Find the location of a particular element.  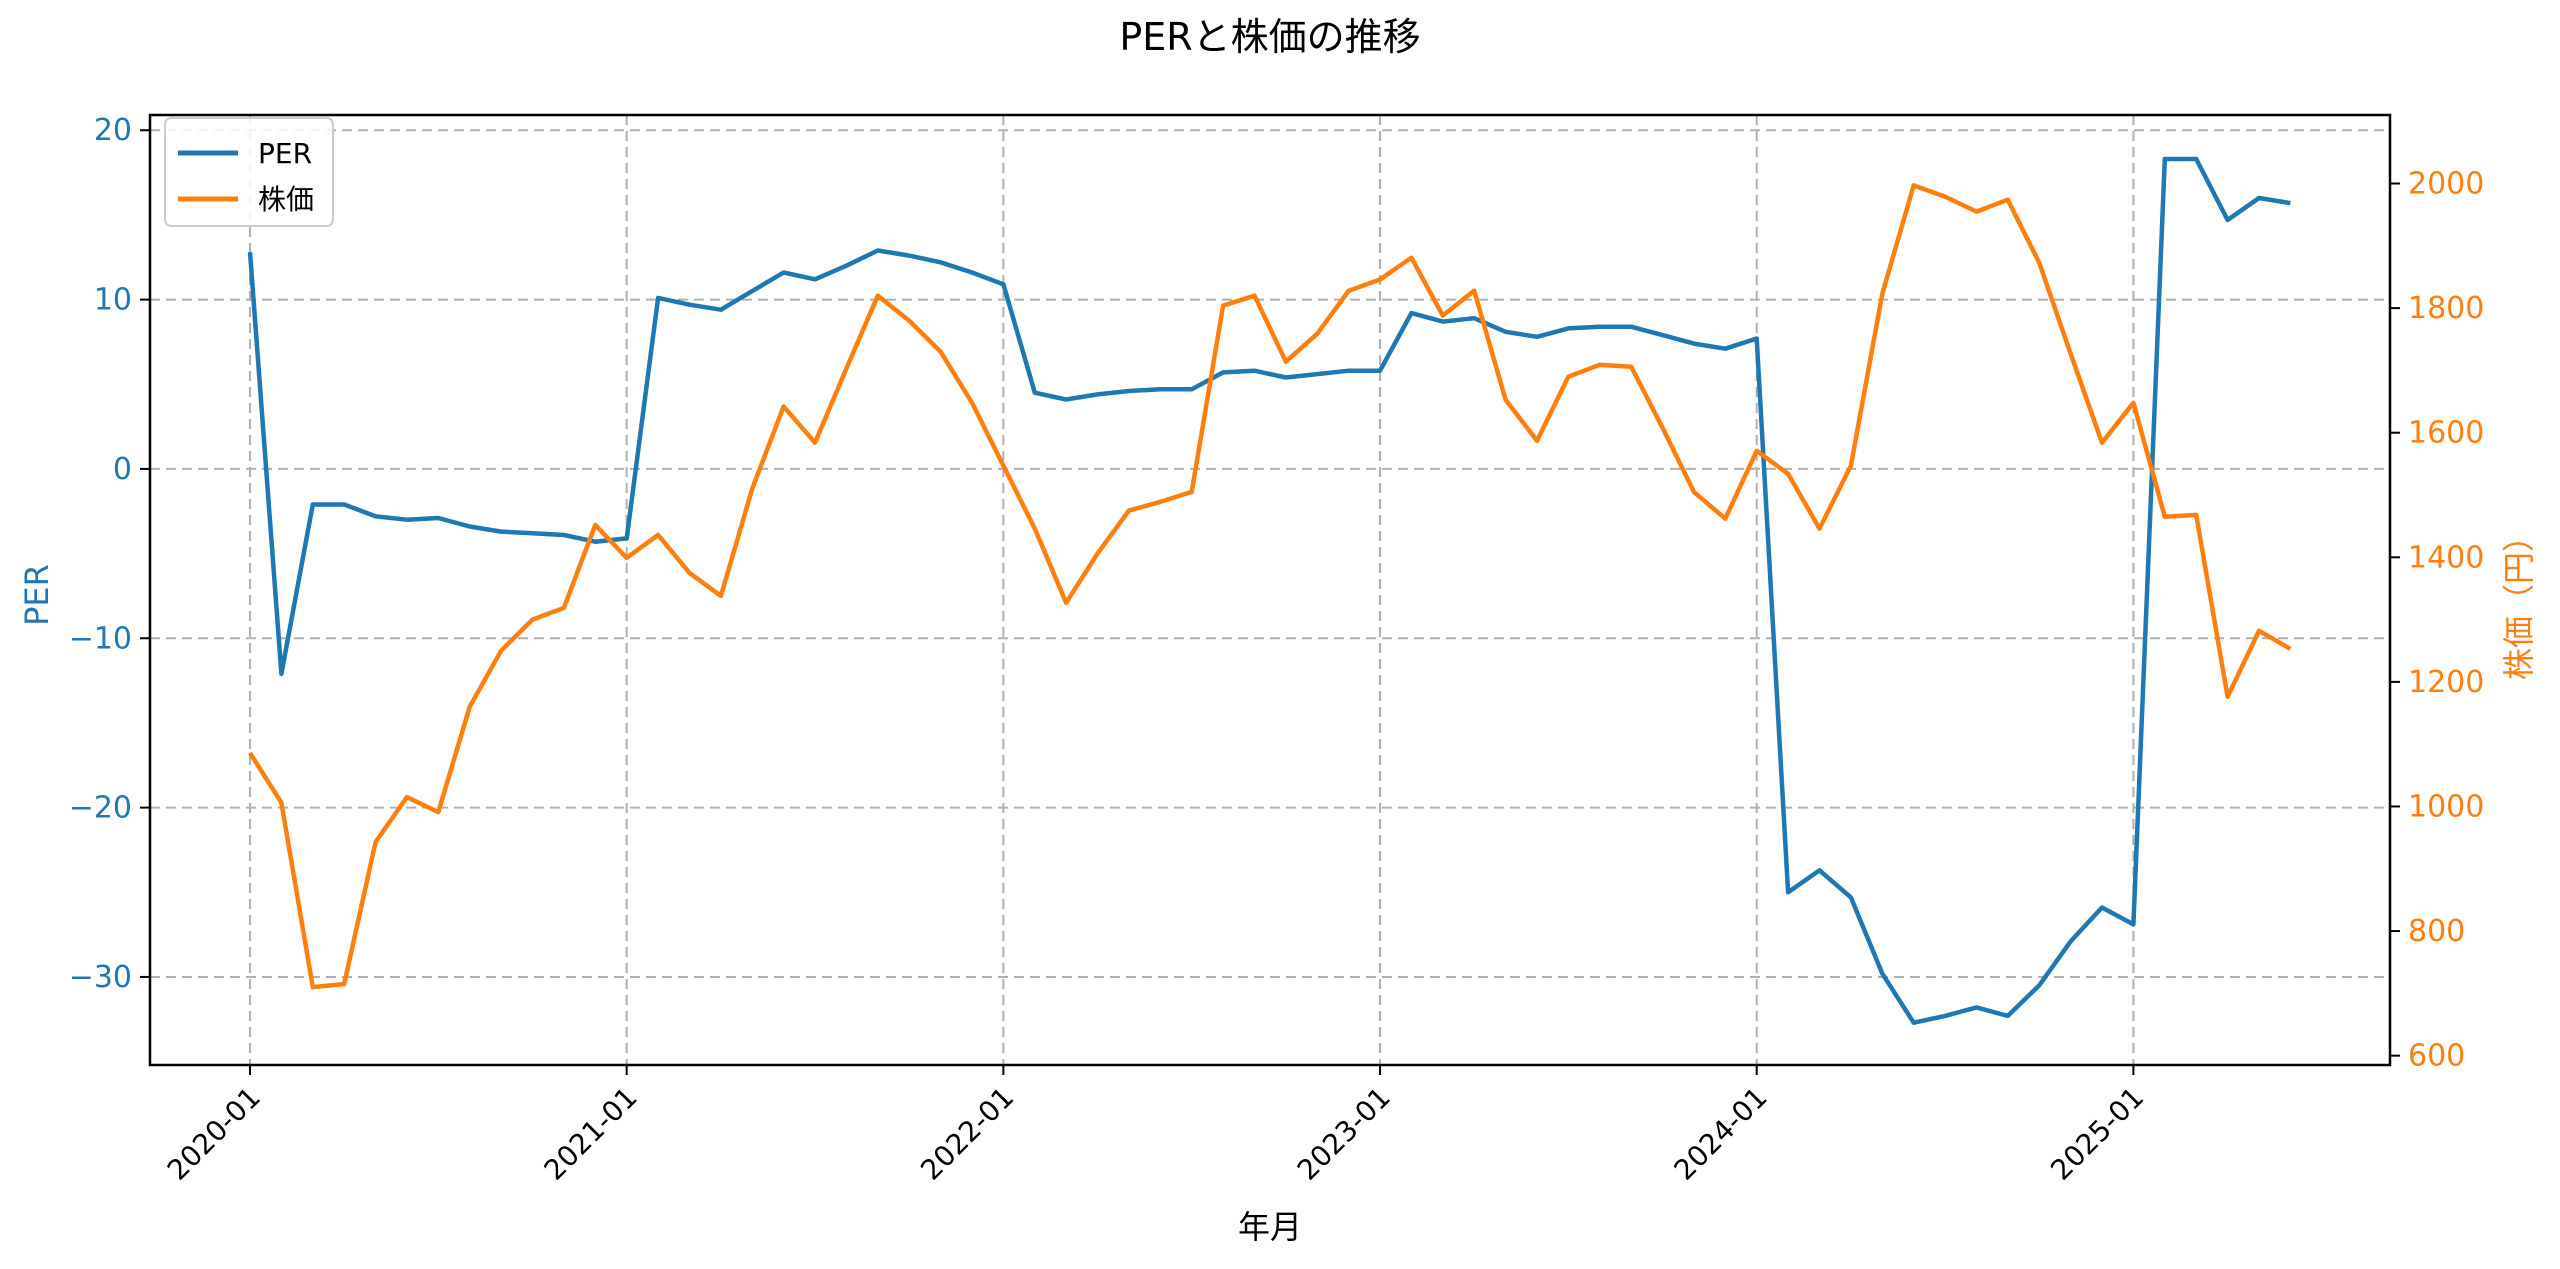

right-tick-label: 1600 is located at coordinates (2446, 433).